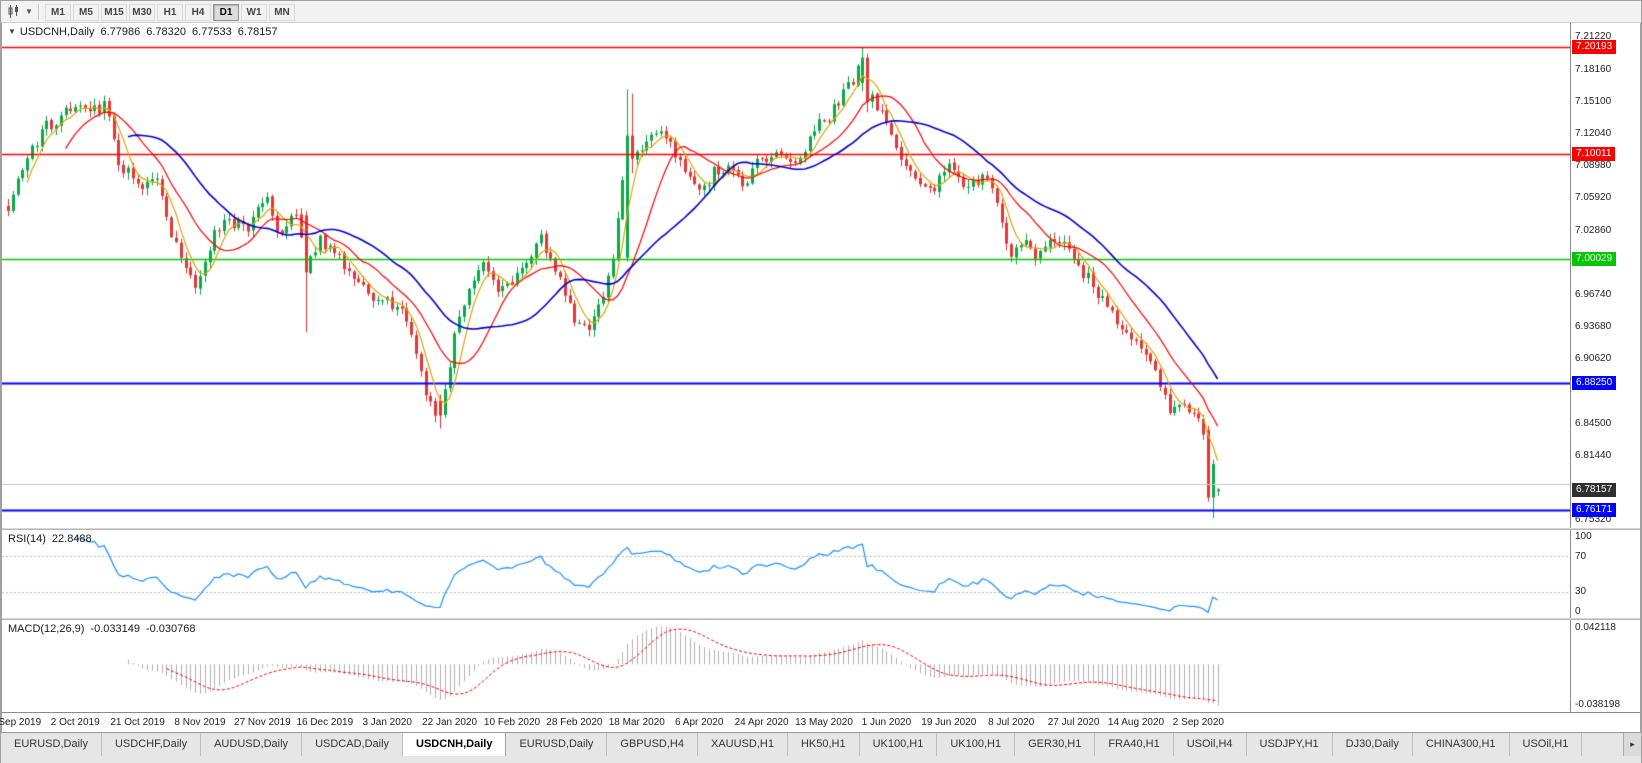  What do you see at coordinates (57, 32) in the screenshot?
I see `chart-symbol-label: USDCNH,Daily` at bounding box center [57, 32].